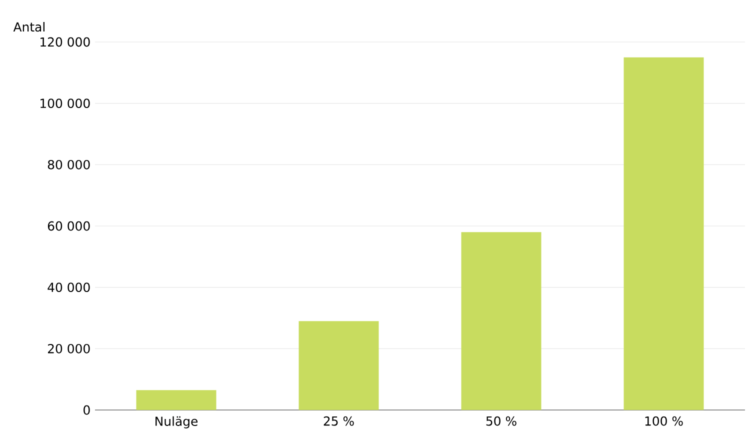 This screenshot has height=444, width=747. What do you see at coordinates (664, 421) in the screenshot?
I see `x-tick-label: 100 %` at bounding box center [664, 421].